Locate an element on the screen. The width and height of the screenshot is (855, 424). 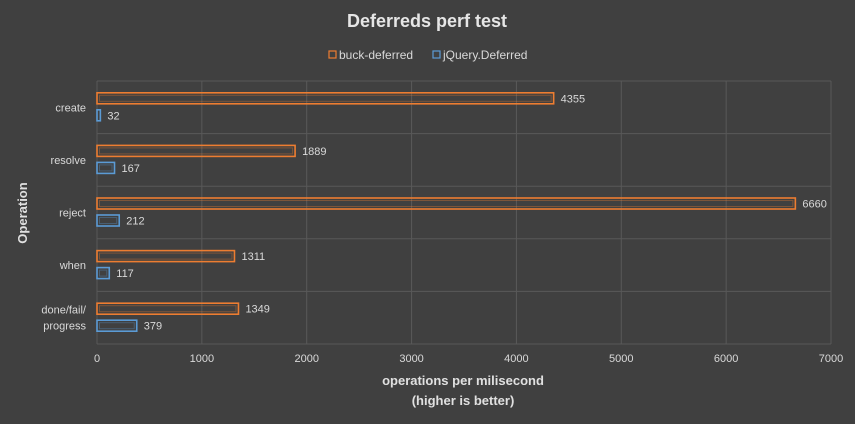
data-label: 4355 is located at coordinates (573, 99).